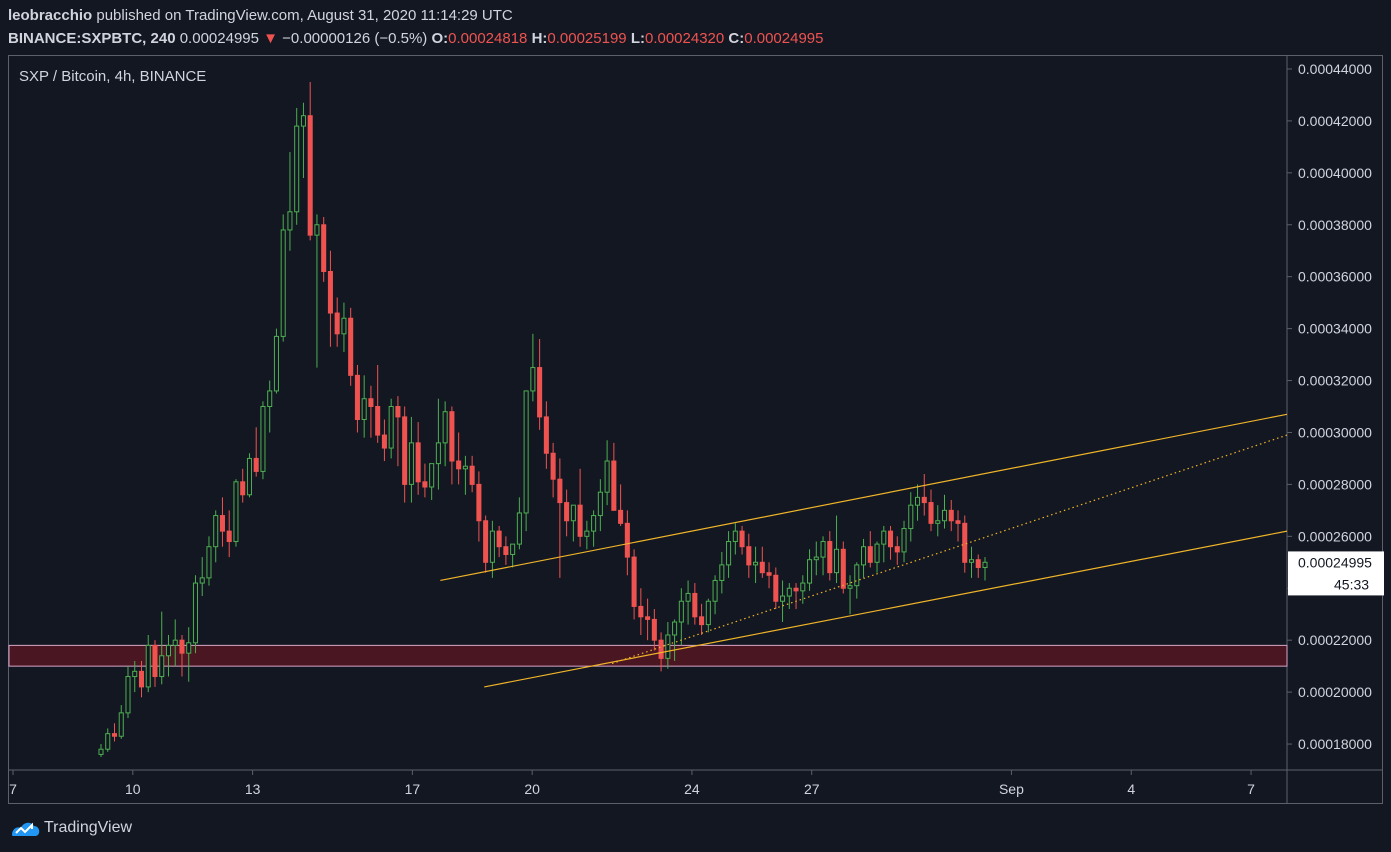 The image size is (1391, 852). What do you see at coordinates (440, 38) in the screenshot?
I see `open-label: O:` at bounding box center [440, 38].